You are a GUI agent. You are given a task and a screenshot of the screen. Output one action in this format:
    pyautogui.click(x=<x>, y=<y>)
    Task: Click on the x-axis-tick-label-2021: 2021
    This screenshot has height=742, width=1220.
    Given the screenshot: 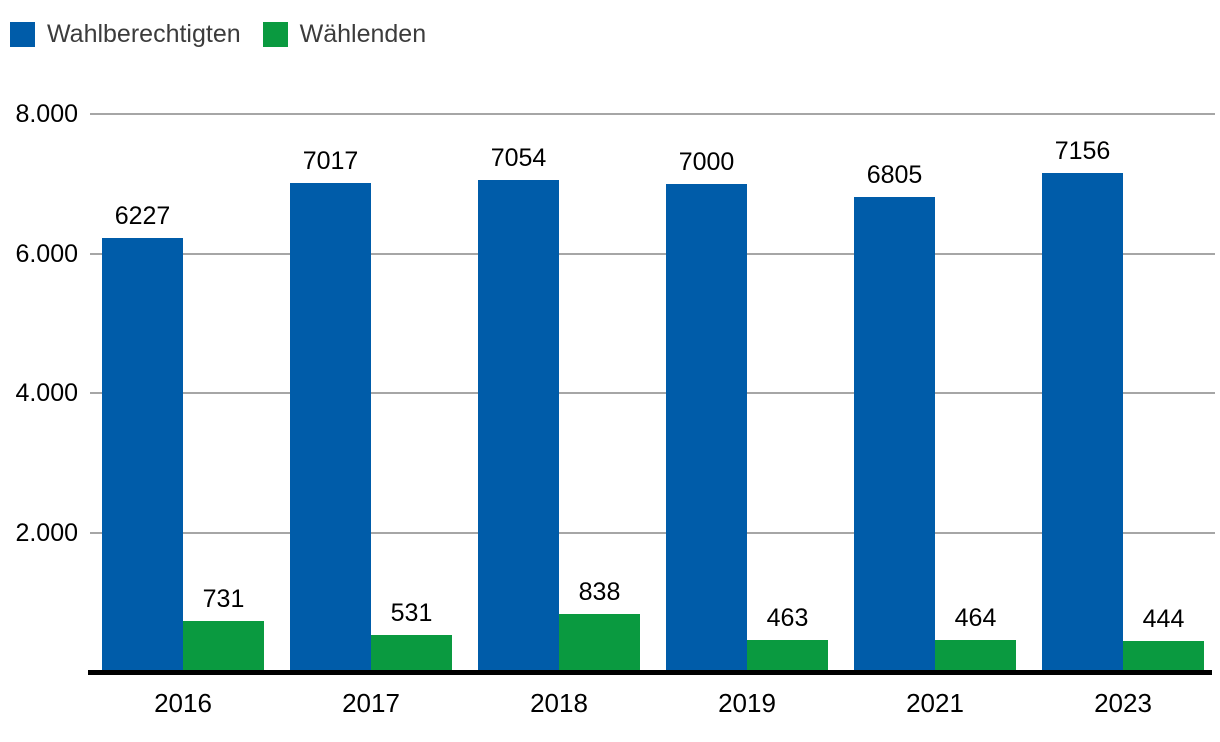 What is the action you would take?
    pyautogui.click(x=935, y=703)
    